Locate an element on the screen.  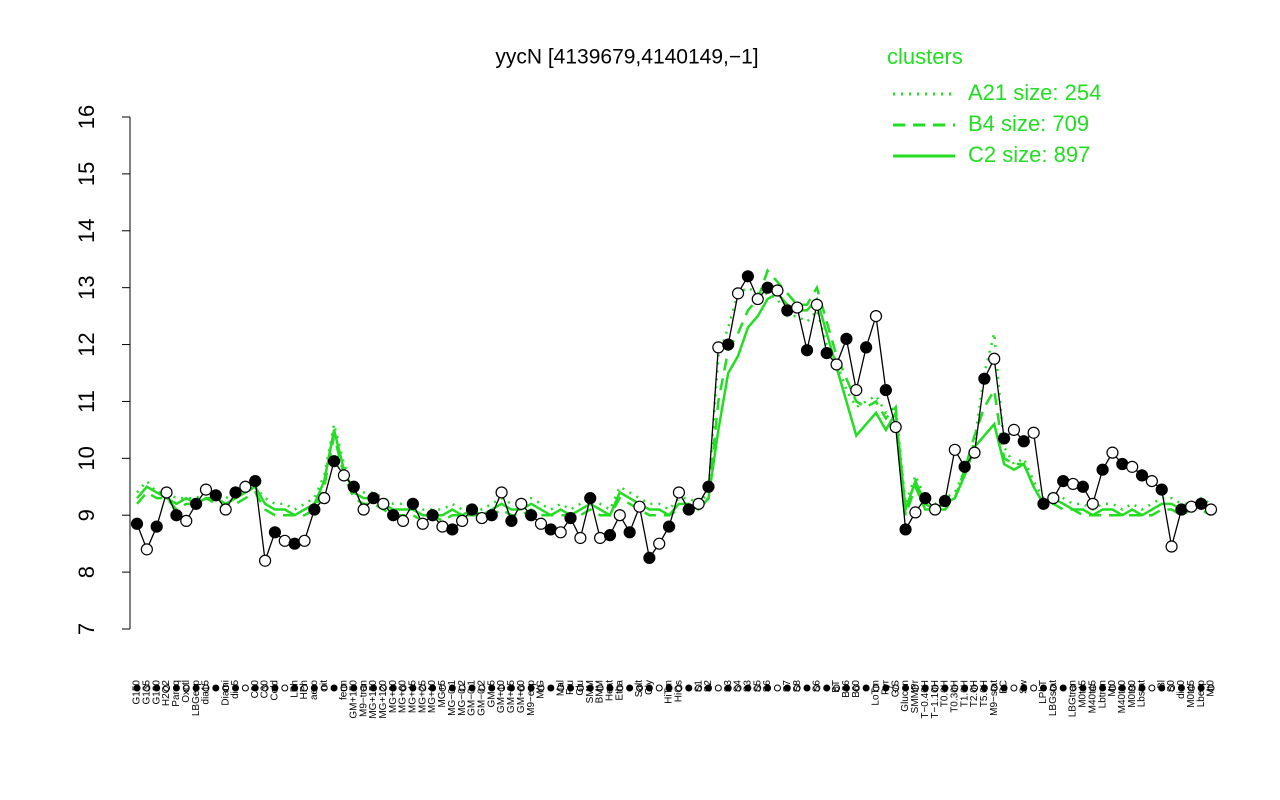
x-tick-label: LPhT is located at coordinates (1043, 692).